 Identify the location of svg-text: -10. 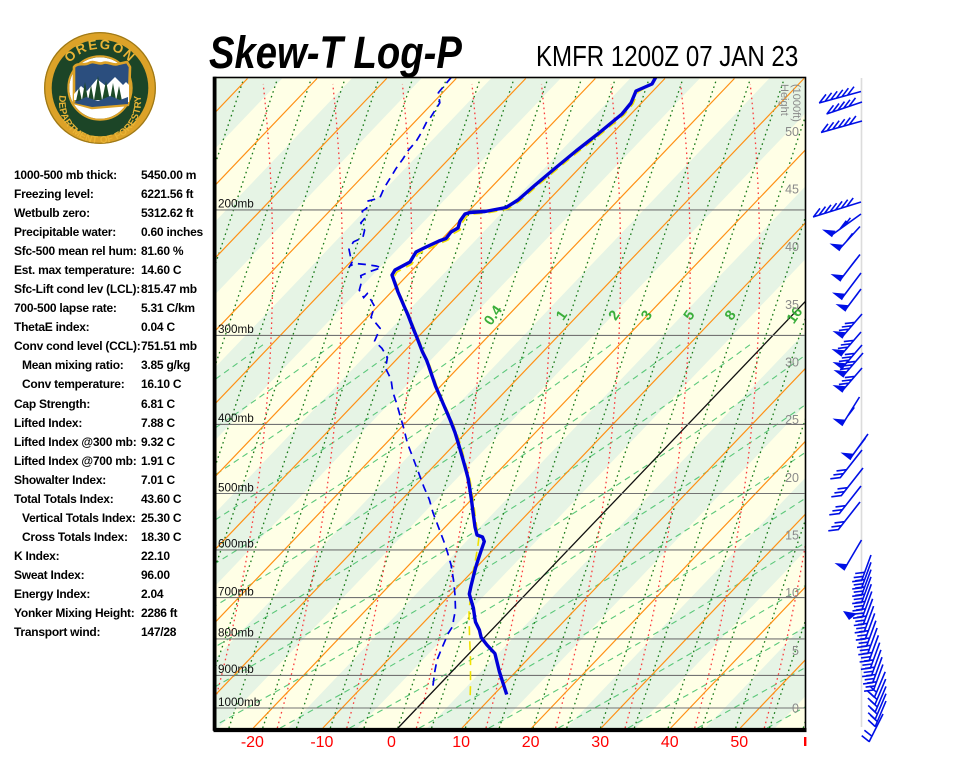
(321, 742).